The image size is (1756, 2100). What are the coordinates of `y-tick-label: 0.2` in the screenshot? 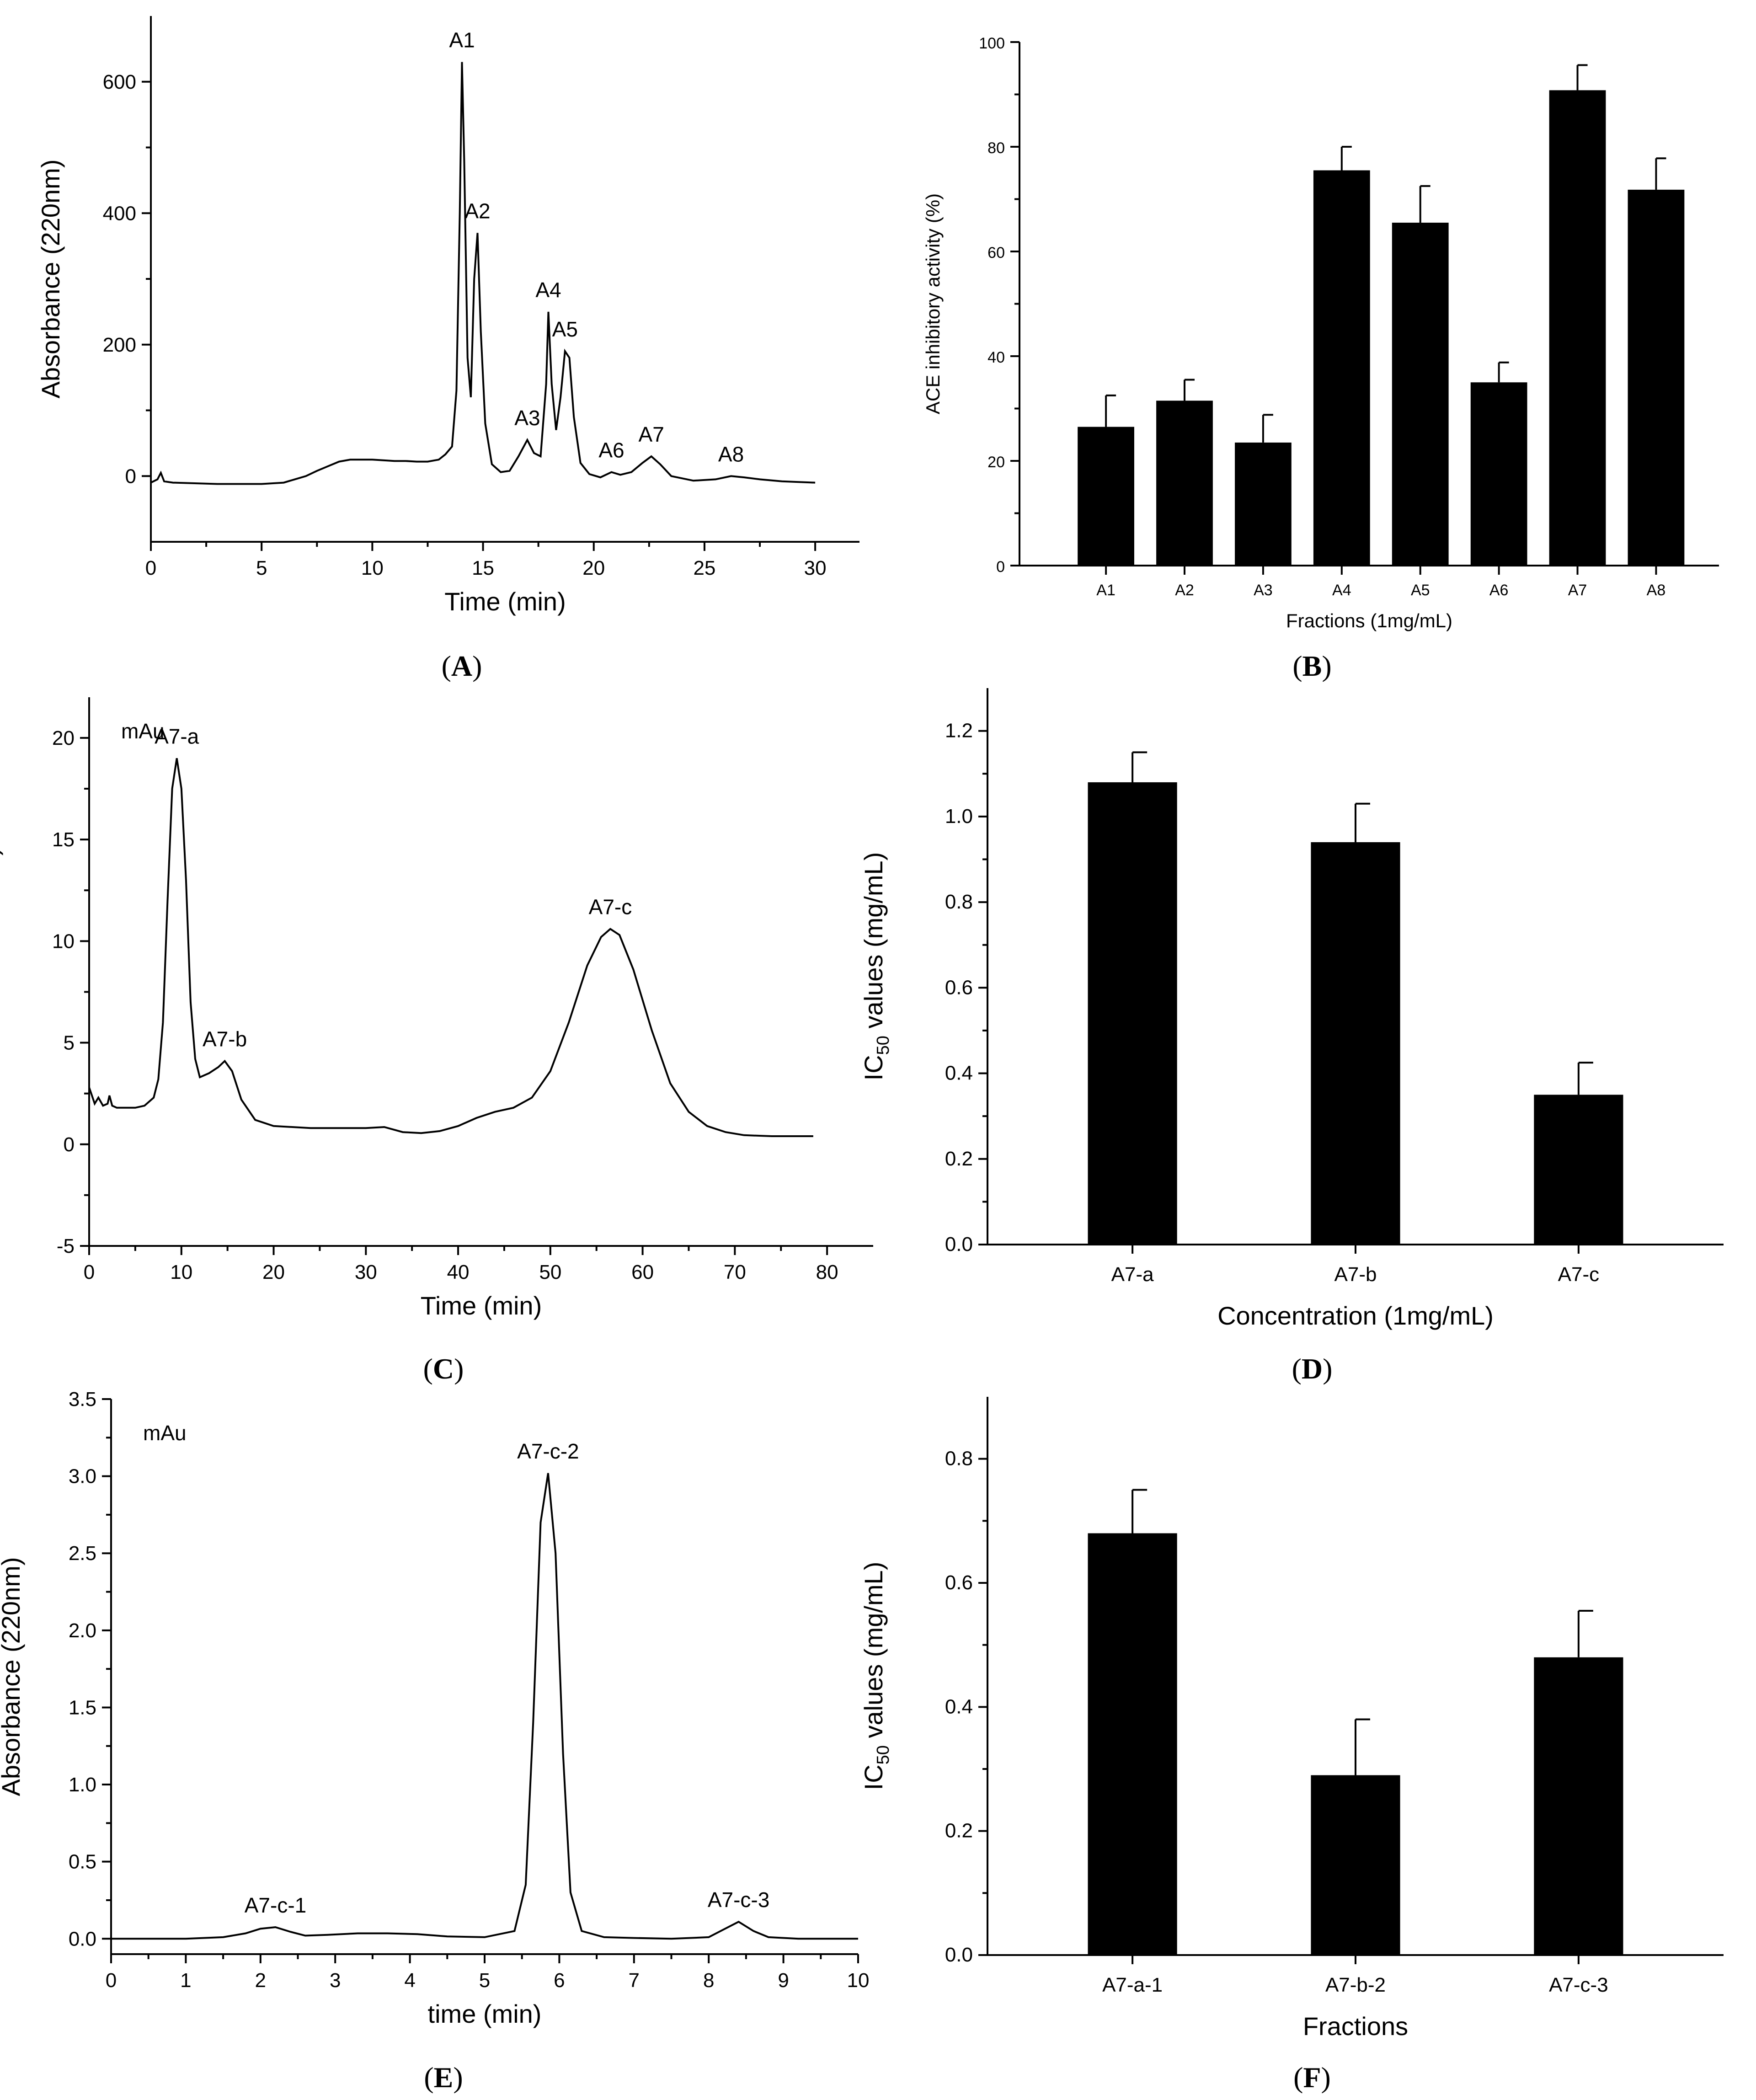 It's located at (959, 1159).